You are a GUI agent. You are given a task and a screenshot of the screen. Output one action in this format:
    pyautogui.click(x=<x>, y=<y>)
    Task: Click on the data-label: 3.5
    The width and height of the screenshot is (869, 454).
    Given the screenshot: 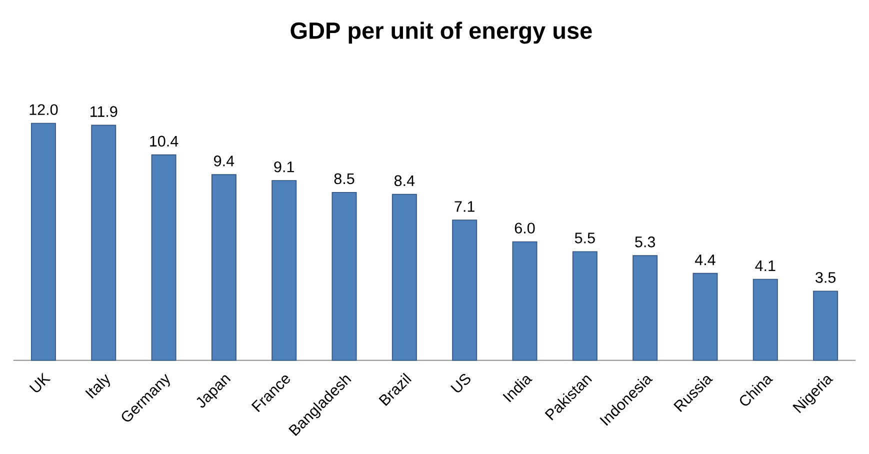 What is the action you would take?
    pyautogui.click(x=826, y=277)
    